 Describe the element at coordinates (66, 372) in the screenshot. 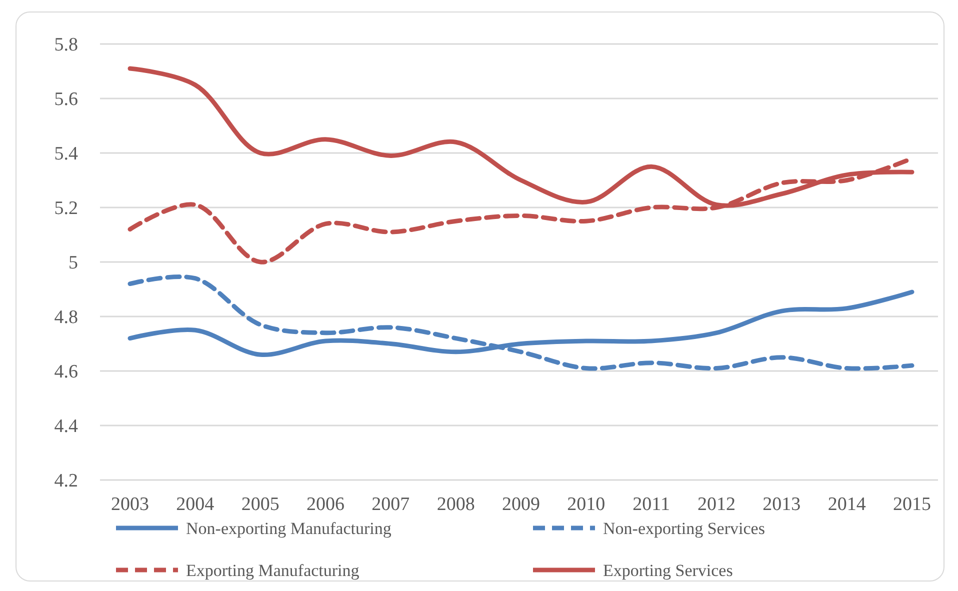

I see `y-tick-label: 4.6` at that location.